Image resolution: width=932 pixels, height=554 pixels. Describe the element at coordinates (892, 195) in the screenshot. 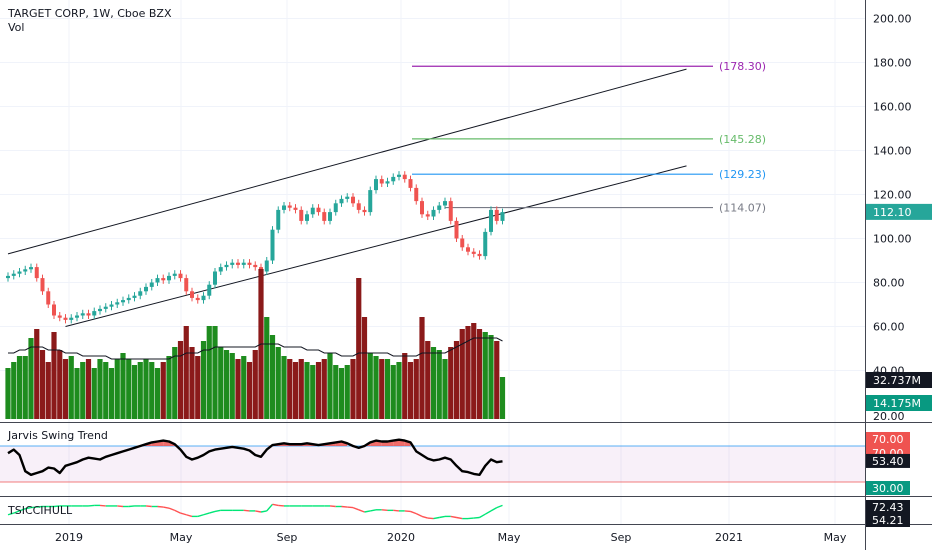

I see `price-axis-tick: 120.00` at that location.